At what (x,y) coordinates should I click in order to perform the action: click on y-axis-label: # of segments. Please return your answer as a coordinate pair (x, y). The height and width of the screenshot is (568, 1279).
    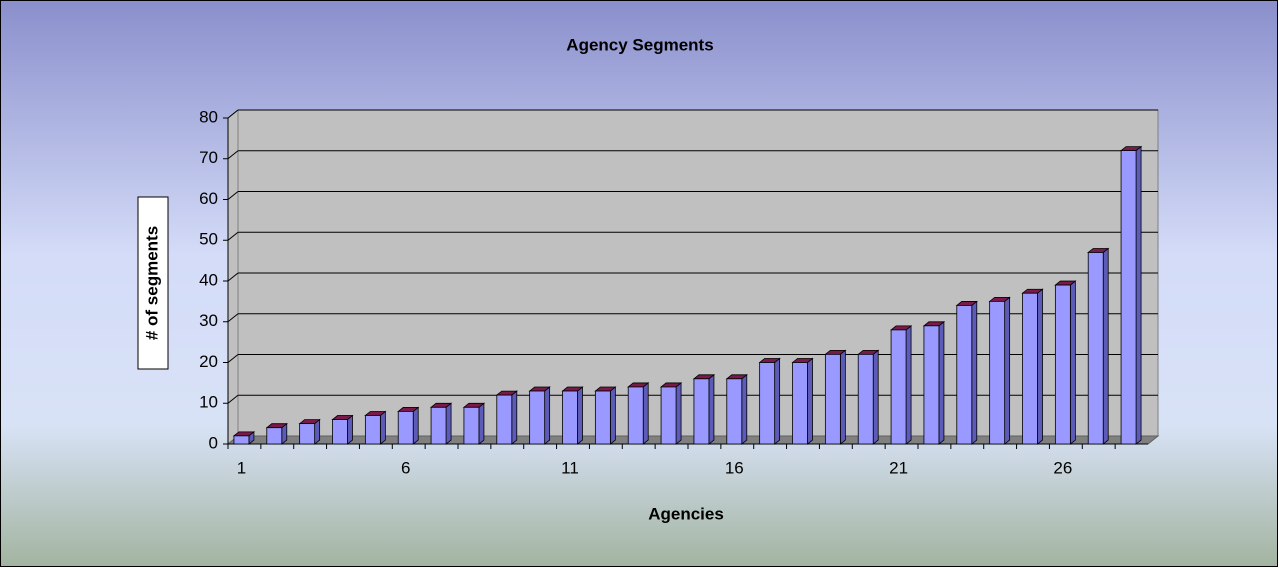
    Looking at the image, I should click on (151, 283).